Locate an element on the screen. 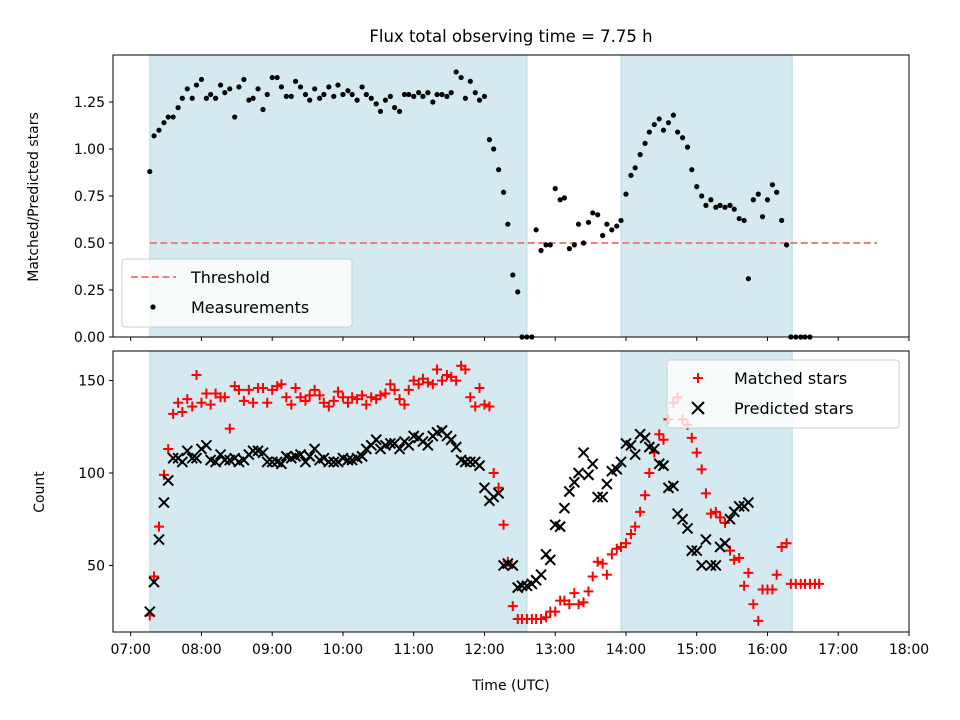 The height and width of the screenshot is (720, 960). chart-title: Flux total observing time = 7.75 h is located at coordinates (510, 36).